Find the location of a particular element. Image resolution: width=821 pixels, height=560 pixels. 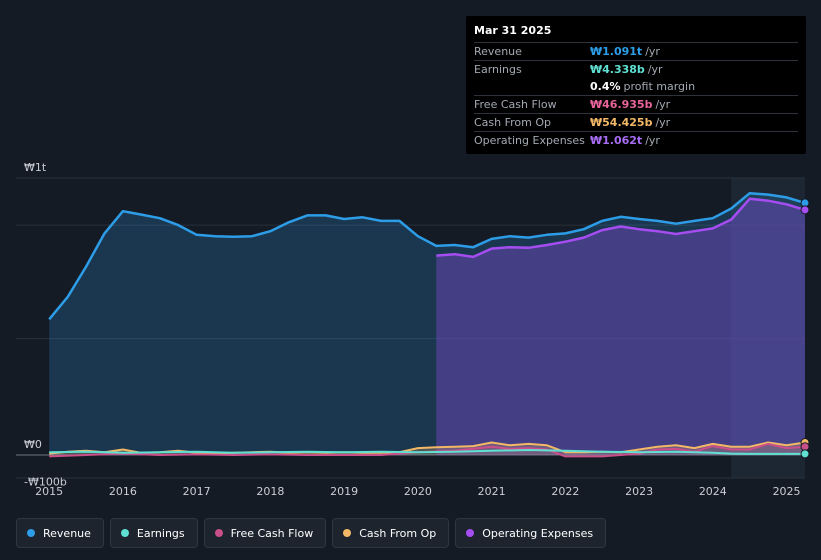

tooltip-row: Cash From Op ₩54.425b/yr is located at coordinates (636, 122).